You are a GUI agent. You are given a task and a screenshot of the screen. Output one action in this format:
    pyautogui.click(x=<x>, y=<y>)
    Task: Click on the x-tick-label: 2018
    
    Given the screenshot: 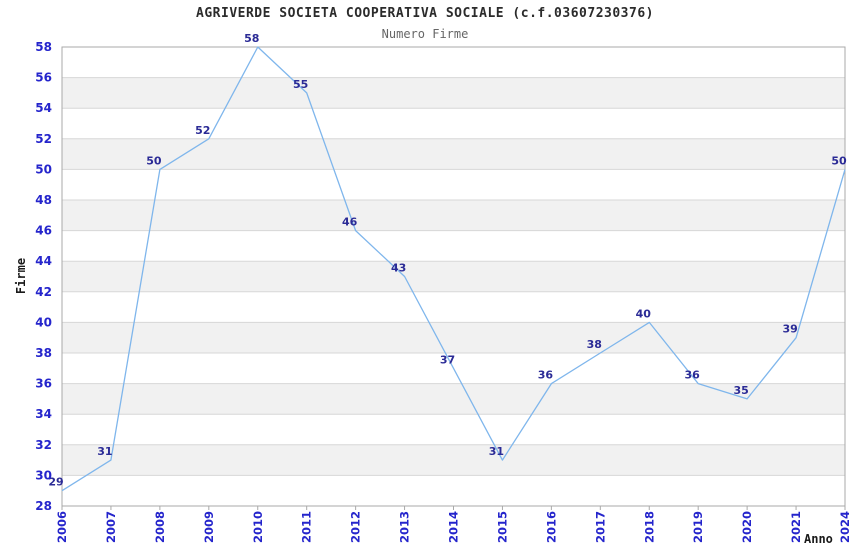 What is the action you would take?
    pyautogui.click(x=649, y=527)
    